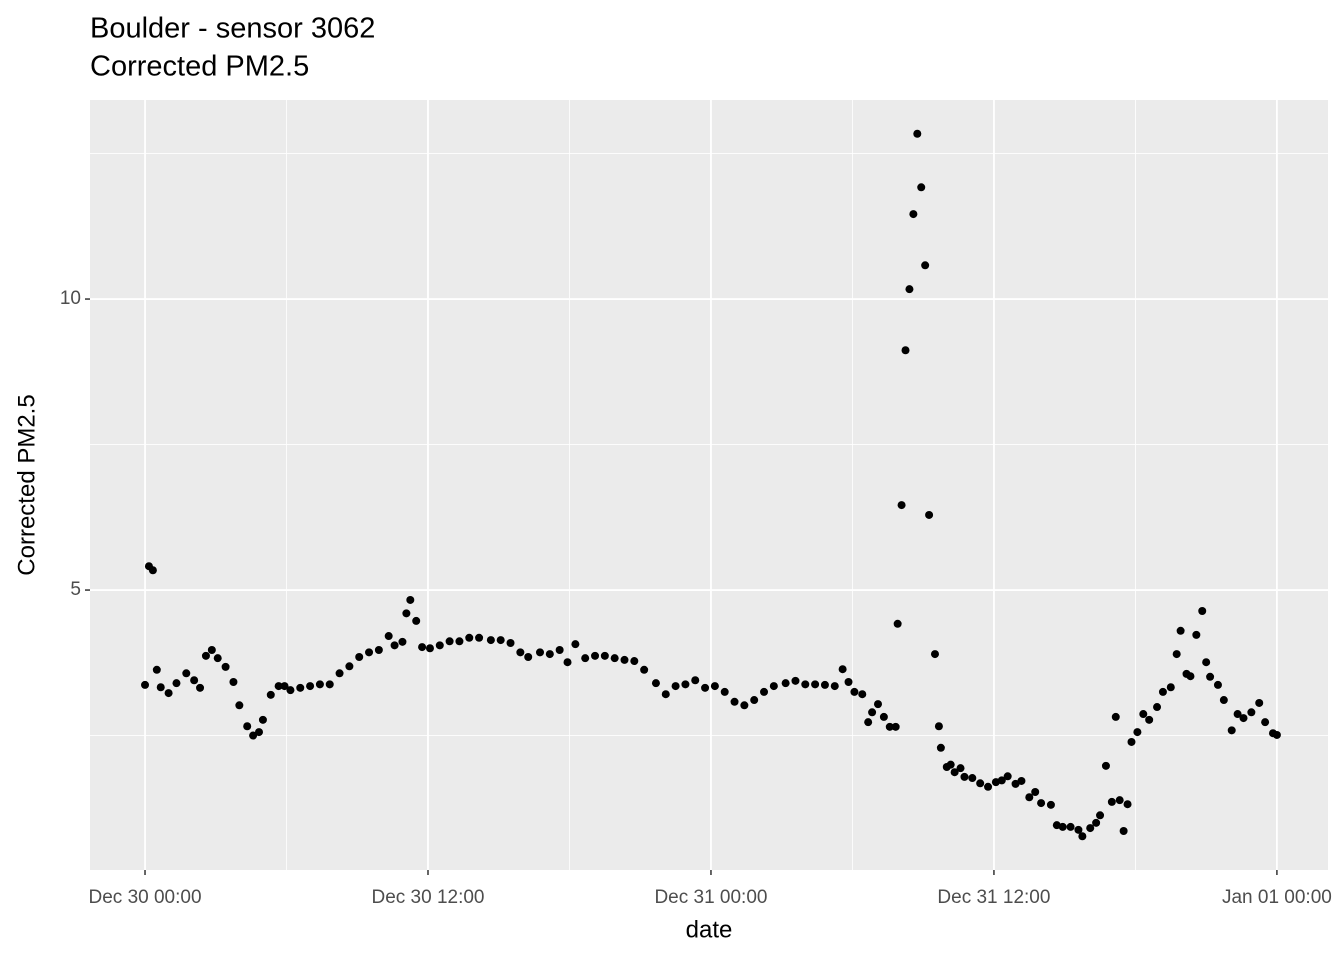  What do you see at coordinates (710, 897) in the screenshot?
I see `x-tick-label: Dec 31 00:00` at bounding box center [710, 897].